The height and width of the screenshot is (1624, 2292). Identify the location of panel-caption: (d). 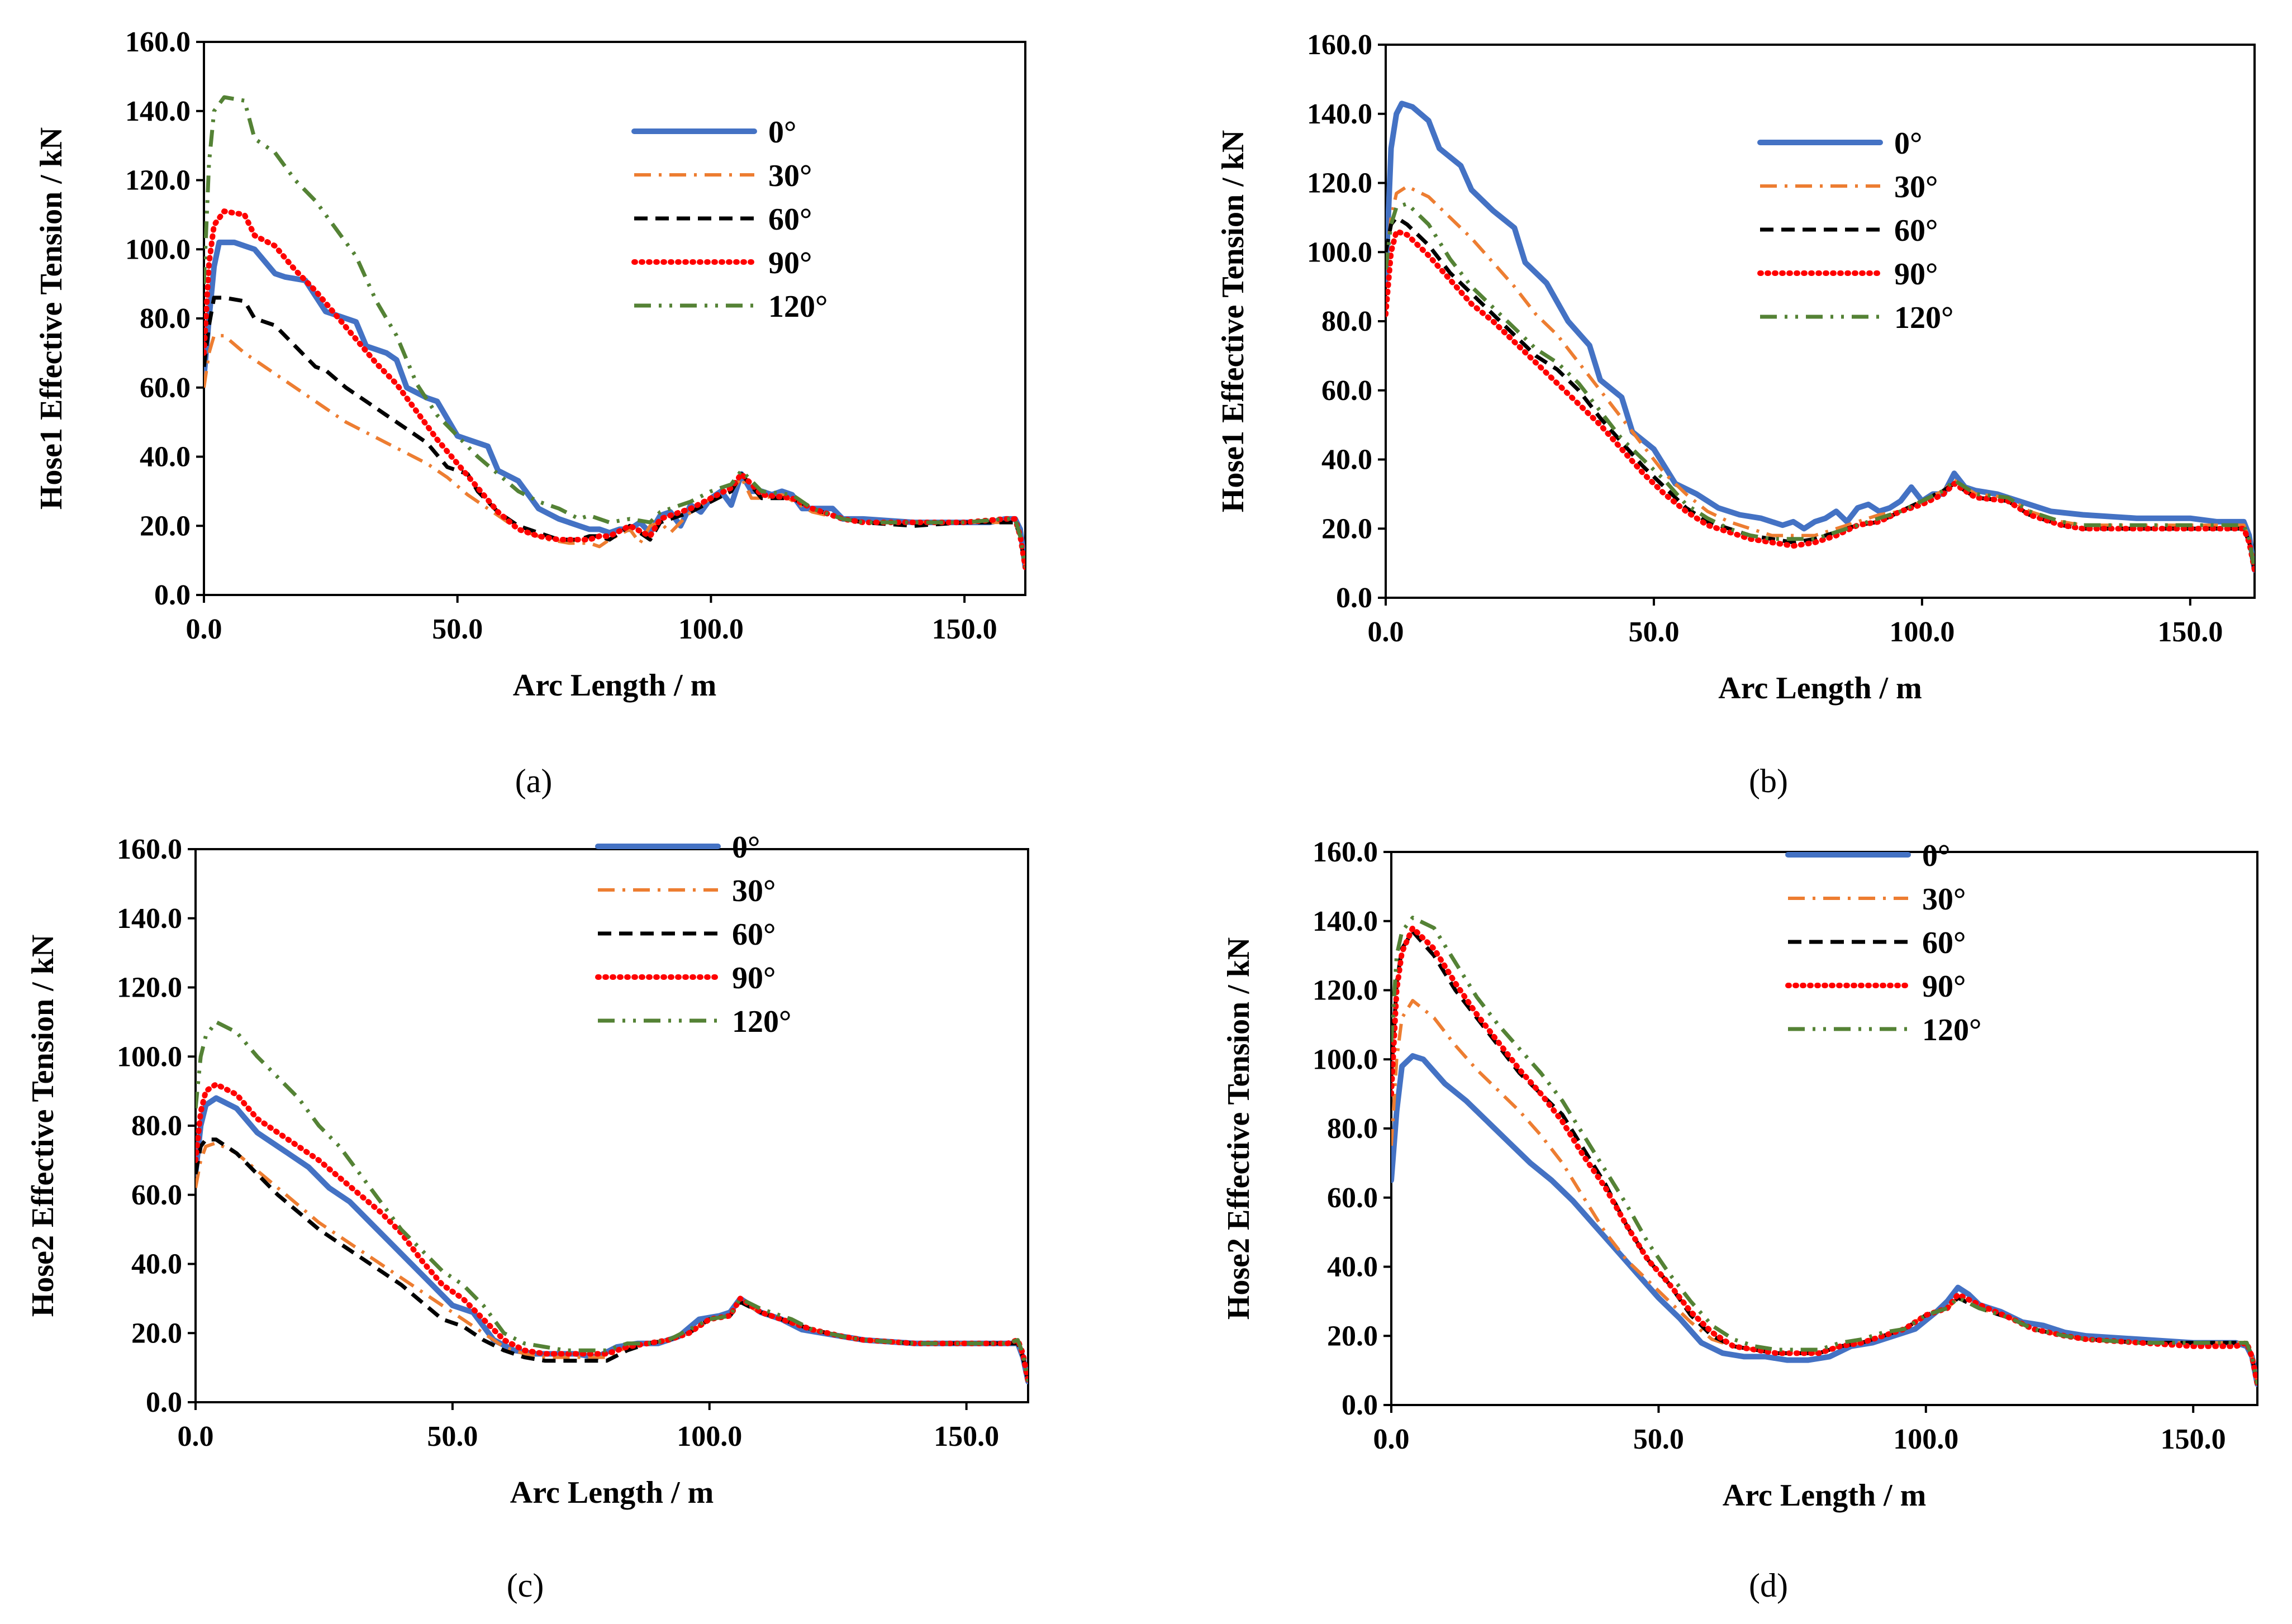
(1768, 1585).